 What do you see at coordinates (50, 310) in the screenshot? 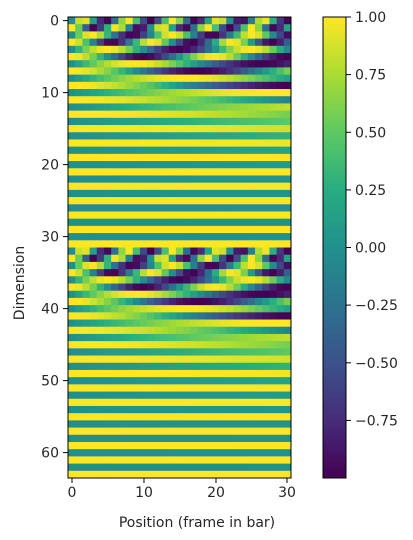
I see `y-tick-label: 40` at bounding box center [50, 310].